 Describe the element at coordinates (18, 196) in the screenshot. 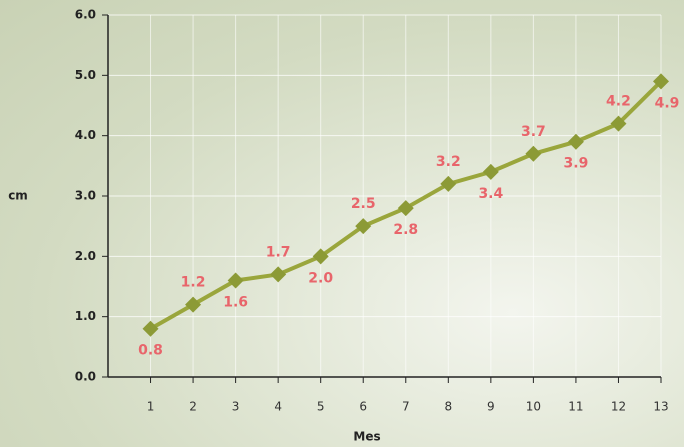

I see `y-axis-label: cm` at that location.